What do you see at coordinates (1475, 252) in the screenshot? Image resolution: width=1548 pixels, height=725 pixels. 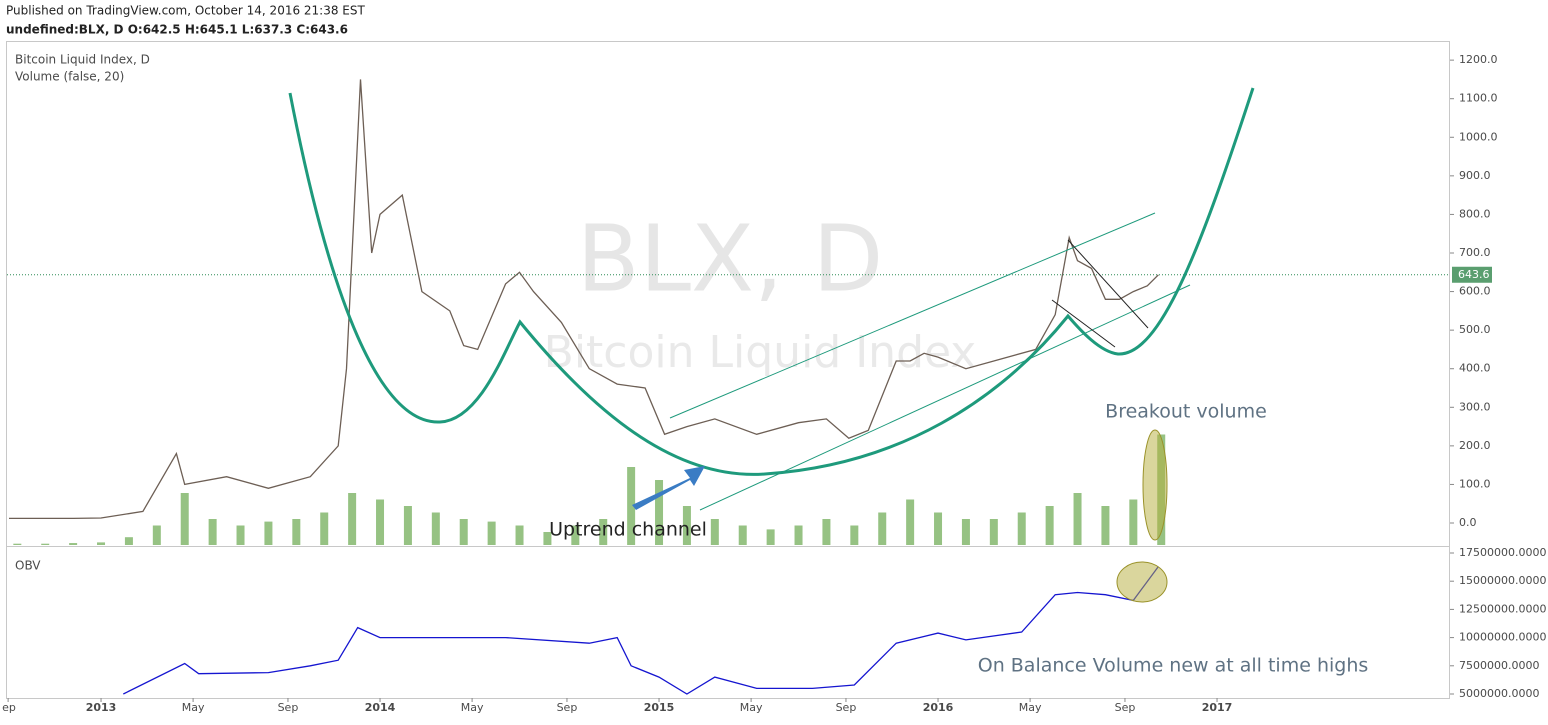 I see `y-tick-label: 700.0` at bounding box center [1475, 252].